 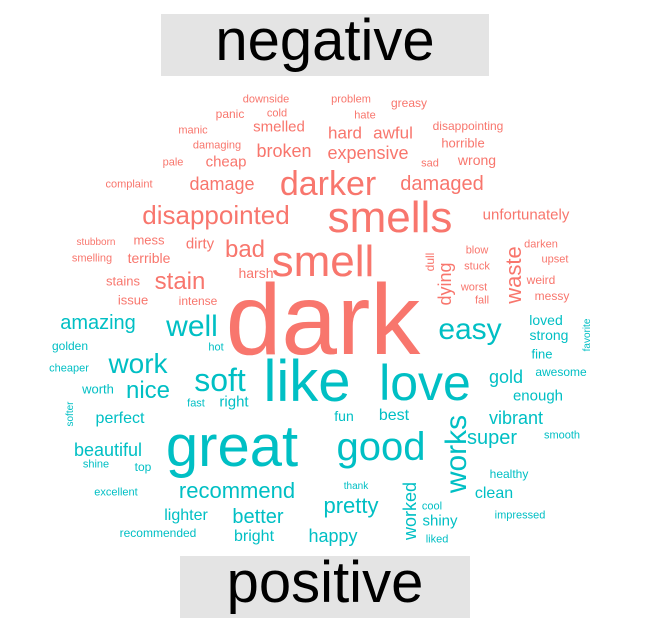 What do you see at coordinates (149, 240) in the screenshot?
I see `word-mess: mess` at bounding box center [149, 240].